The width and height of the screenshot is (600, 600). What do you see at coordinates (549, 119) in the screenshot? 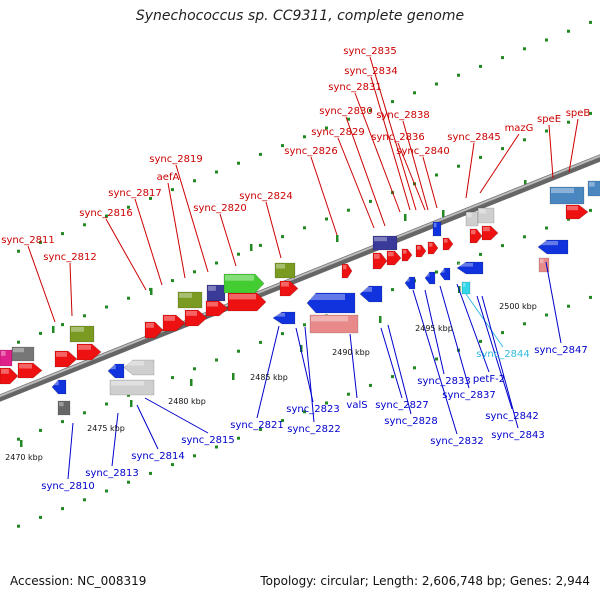
I see `forward-gene-label: speE` at bounding box center [549, 119].